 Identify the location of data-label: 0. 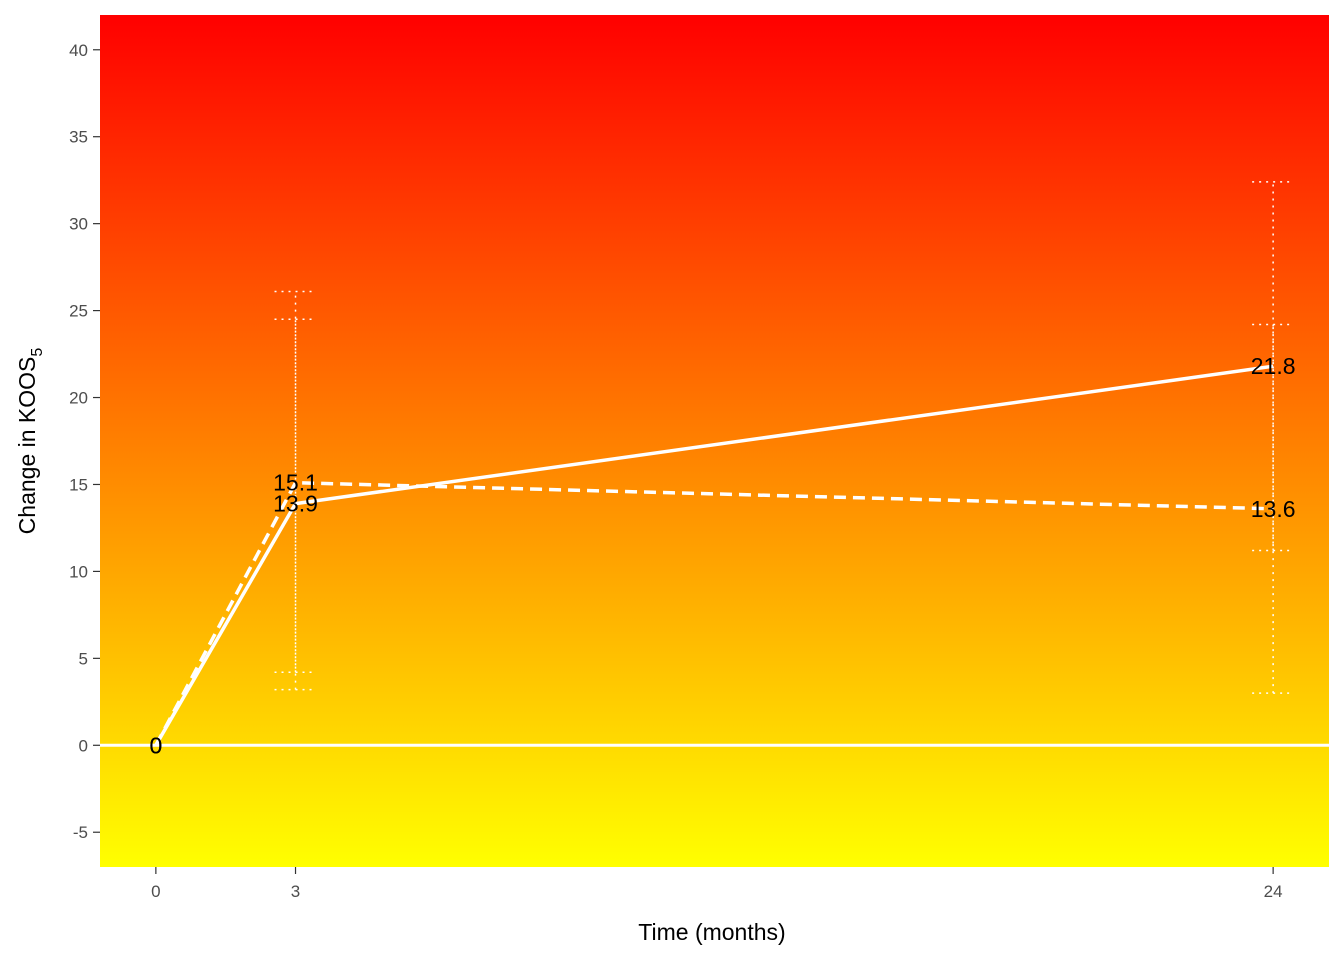
(155, 745).